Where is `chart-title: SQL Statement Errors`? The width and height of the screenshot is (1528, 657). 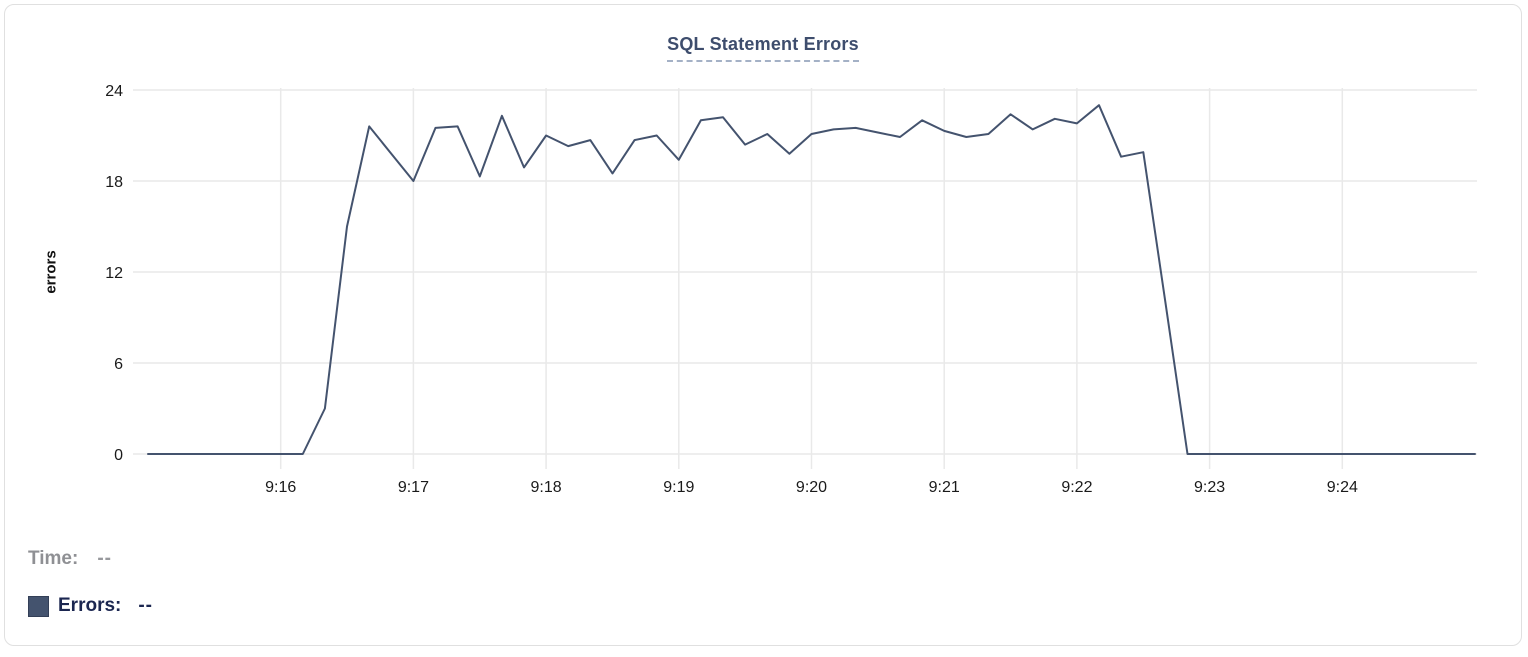
chart-title: SQL Statement Errors is located at coordinates (763, 48).